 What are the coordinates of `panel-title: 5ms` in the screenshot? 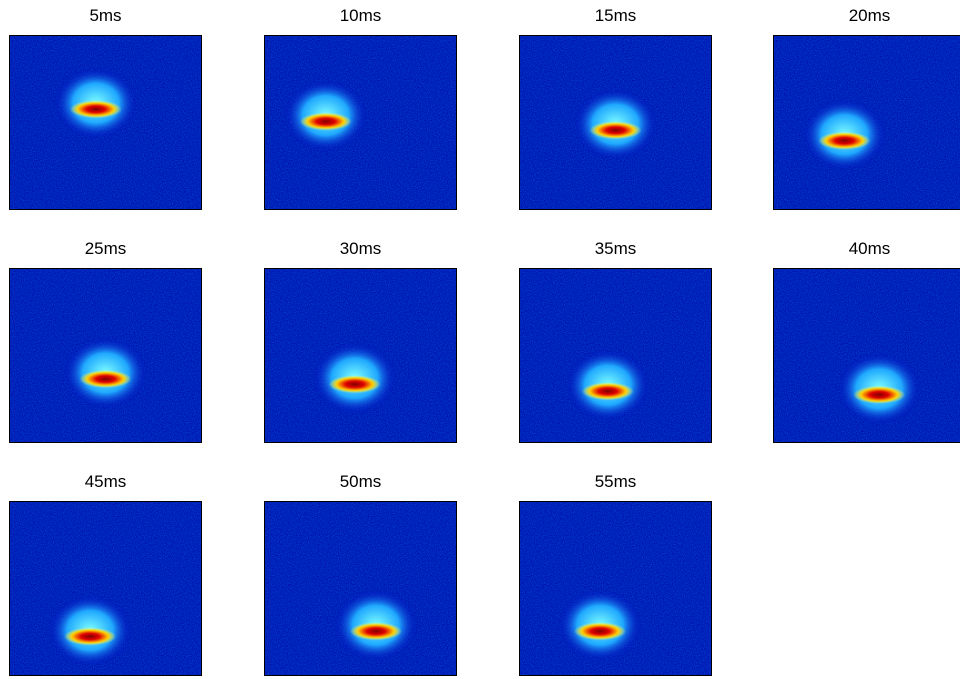 It's located at (105, 15).